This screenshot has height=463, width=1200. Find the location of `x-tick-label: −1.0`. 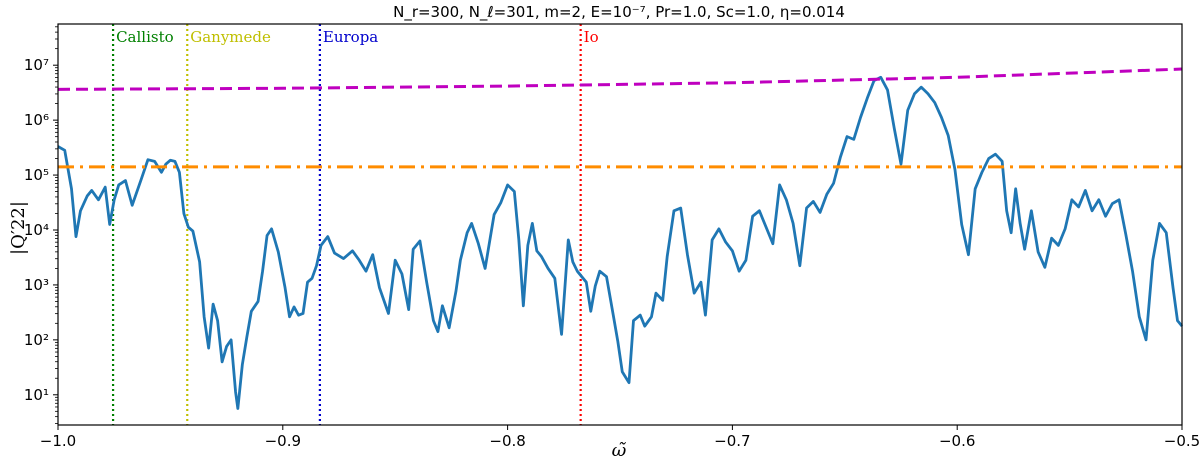

x-tick-label: −1.0 is located at coordinates (58, 441).